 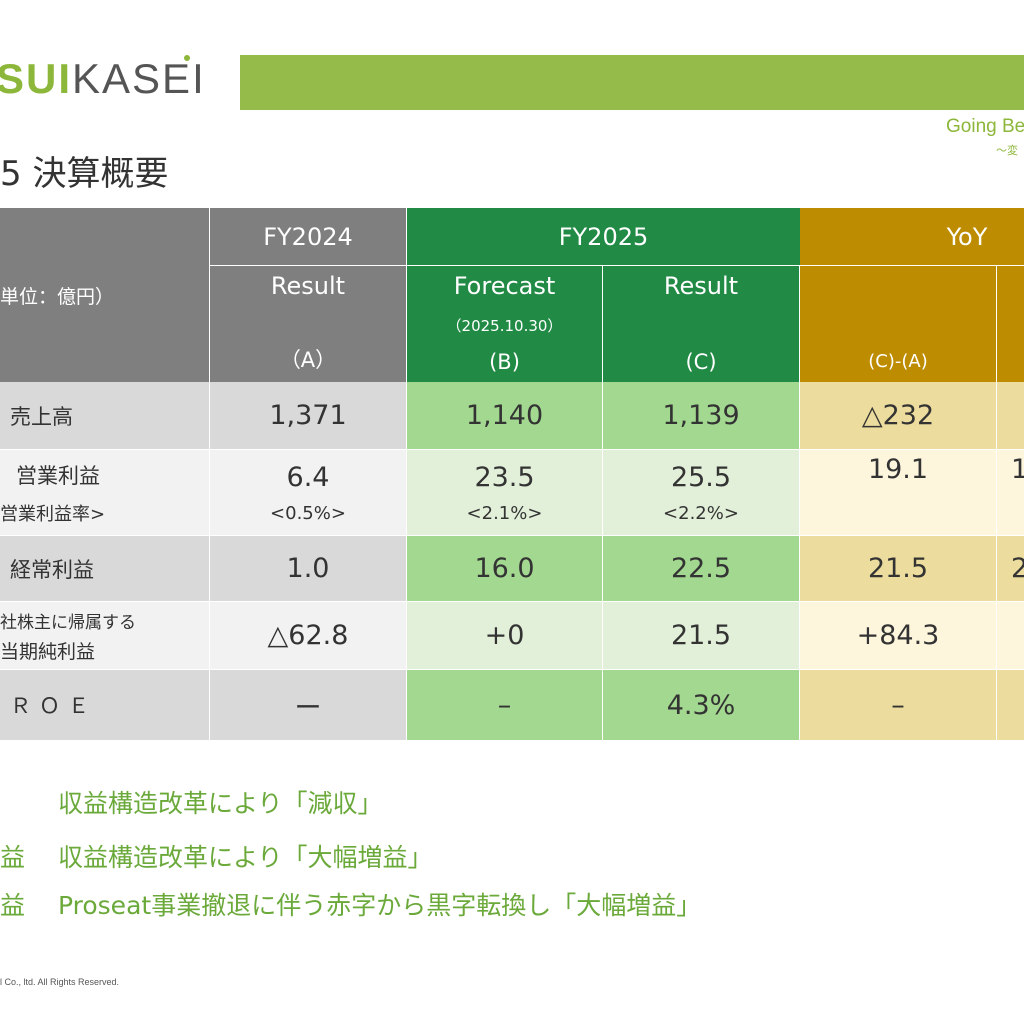 I want to click on note-operating: 益 収益構造改革により「大幅増益」, so click(x=216, y=856).